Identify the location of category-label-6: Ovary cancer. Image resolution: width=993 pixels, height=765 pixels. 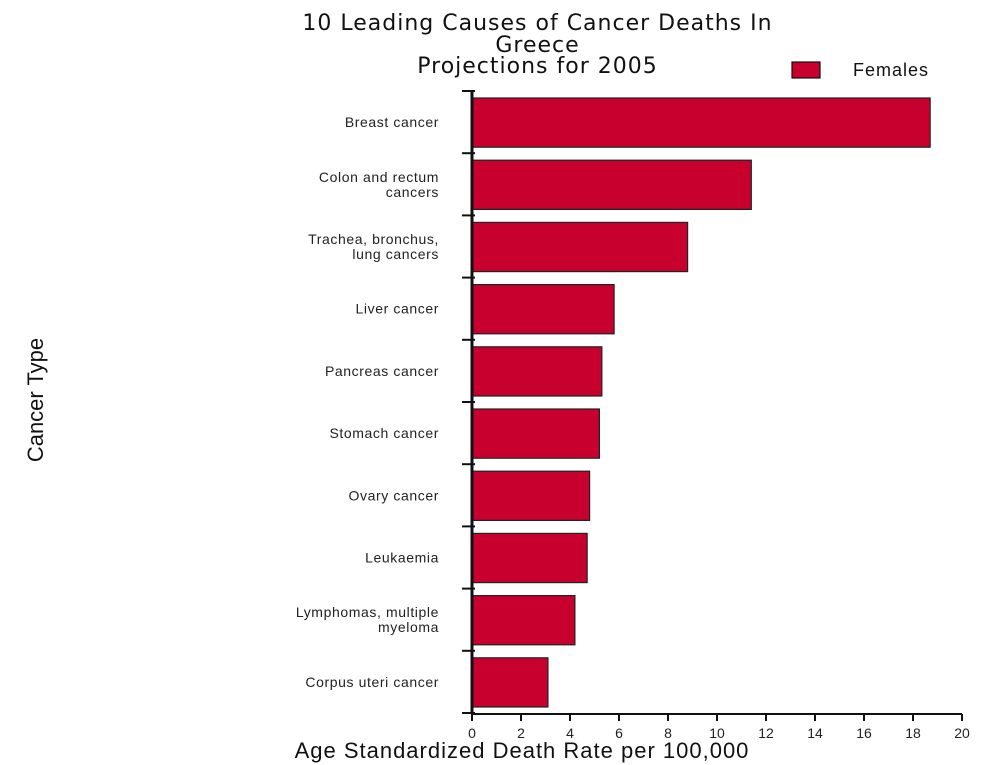
(394, 495).